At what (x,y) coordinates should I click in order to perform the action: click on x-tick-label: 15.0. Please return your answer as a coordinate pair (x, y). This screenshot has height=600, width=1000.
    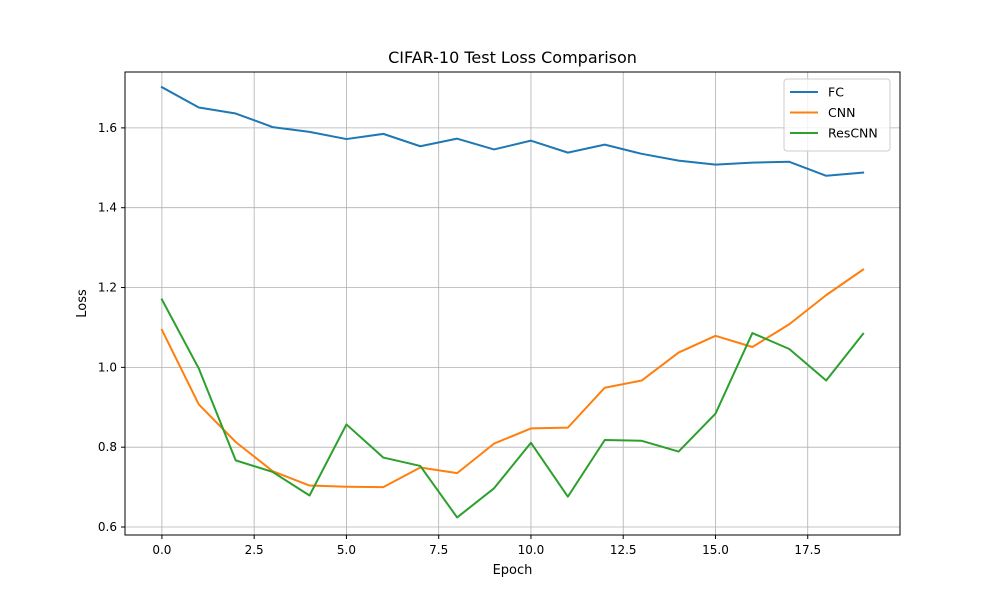
    Looking at the image, I should click on (715, 550).